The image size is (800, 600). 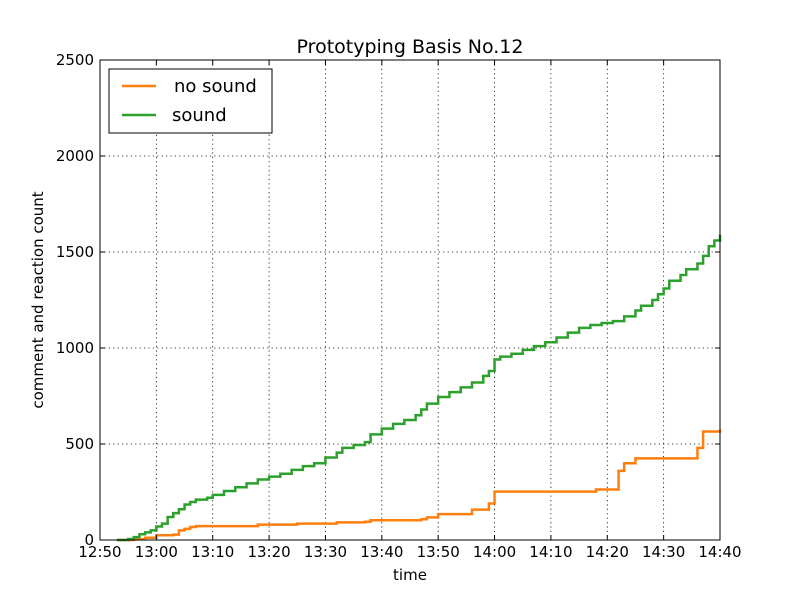 I want to click on y-tick-label: 1500, so click(x=75, y=252).